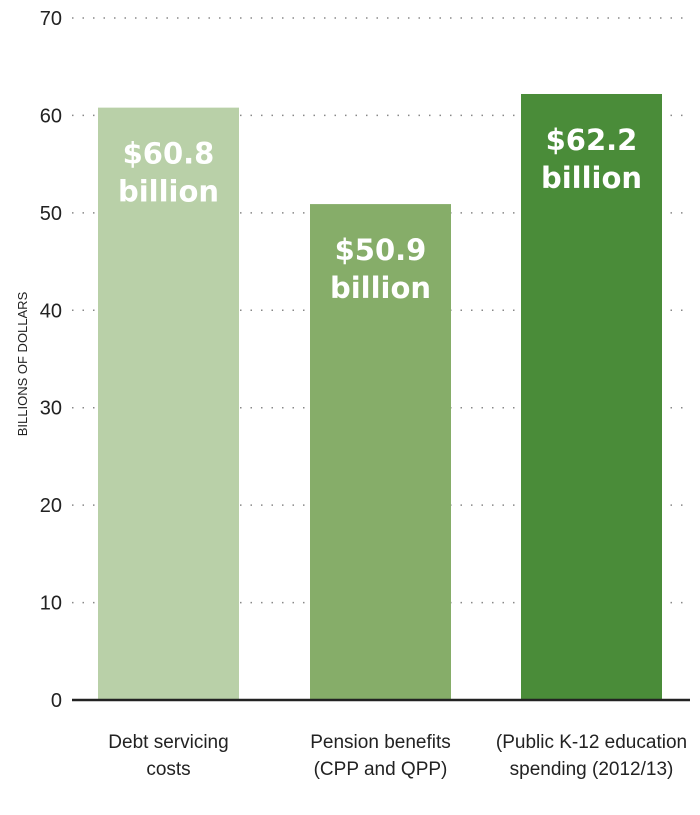 This screenshot has height=815, width=700. What do you see at coordinates (51, 214) in the screenshot?
I see `y-tick-label: 50` at bounding box center [51, 214].